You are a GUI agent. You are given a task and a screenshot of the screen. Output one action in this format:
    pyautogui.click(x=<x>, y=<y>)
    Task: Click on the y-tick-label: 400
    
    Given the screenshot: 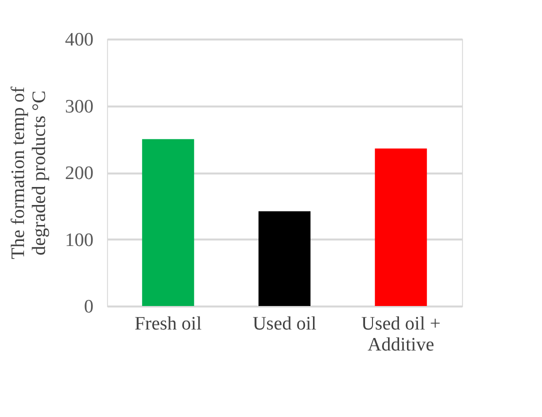 What is the action you would take?
    pyautogui.click(x=79, y=40)
    